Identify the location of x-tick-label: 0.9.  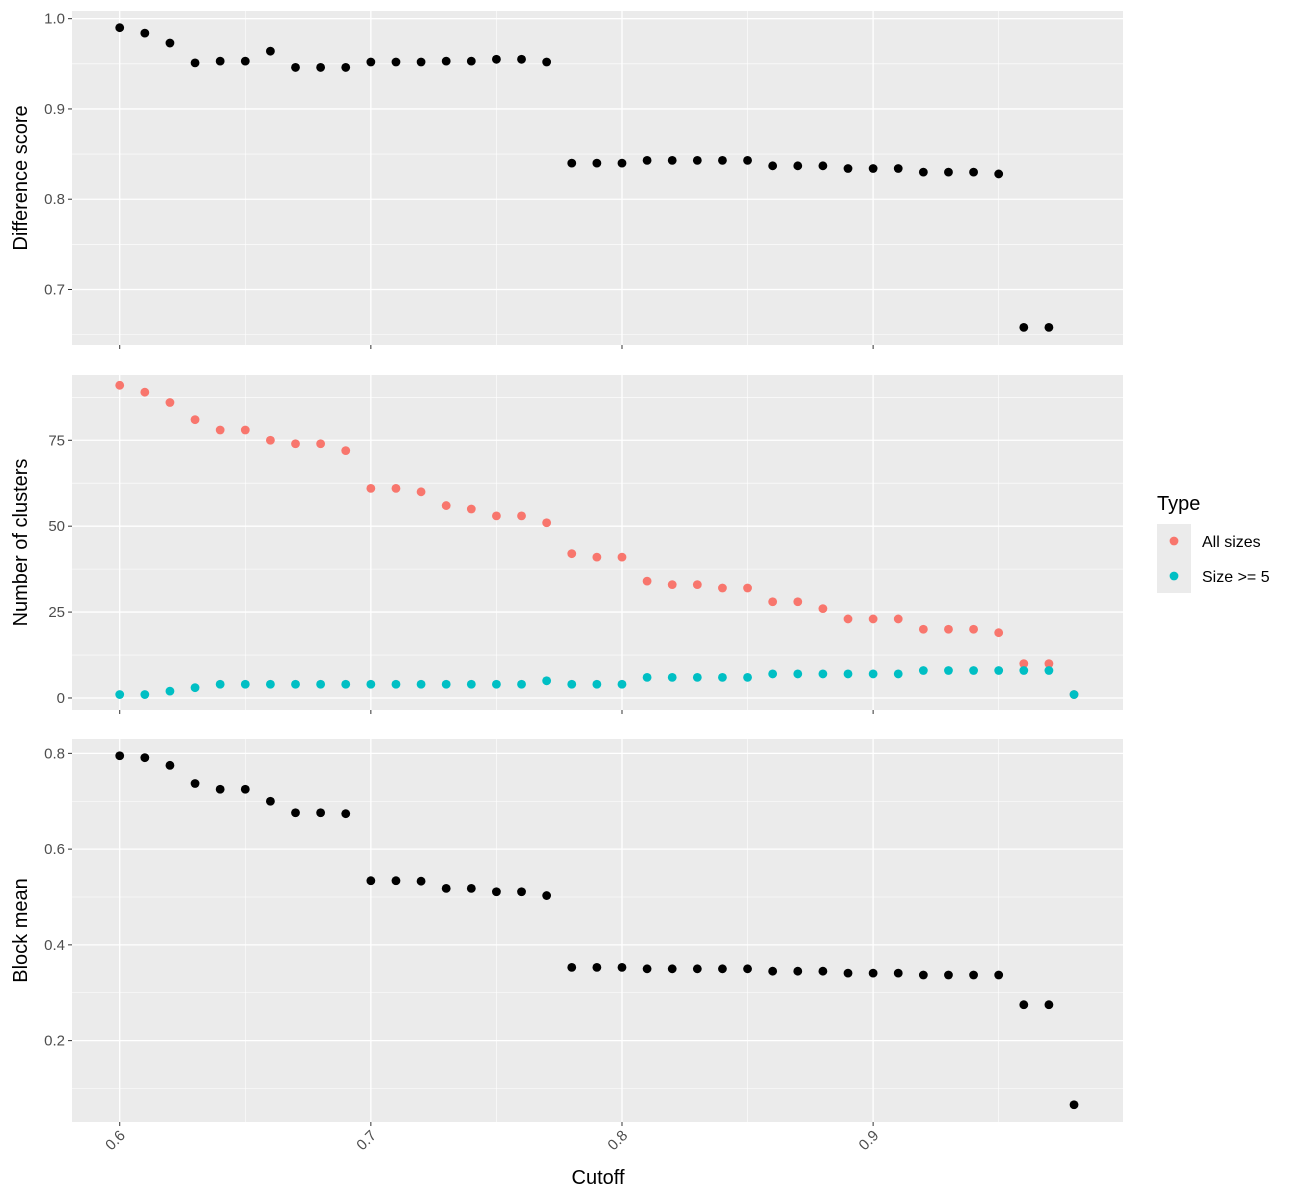
(869, 1140).